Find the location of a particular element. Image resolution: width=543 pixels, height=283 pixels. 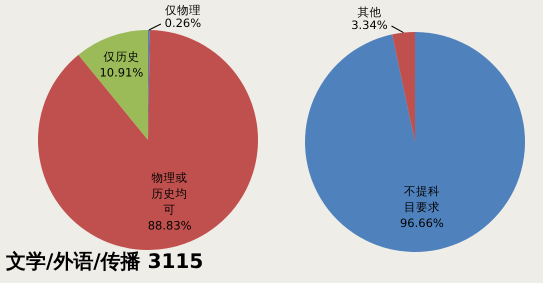

slice-label: 仅物理 is located at coordinates (182, 10).